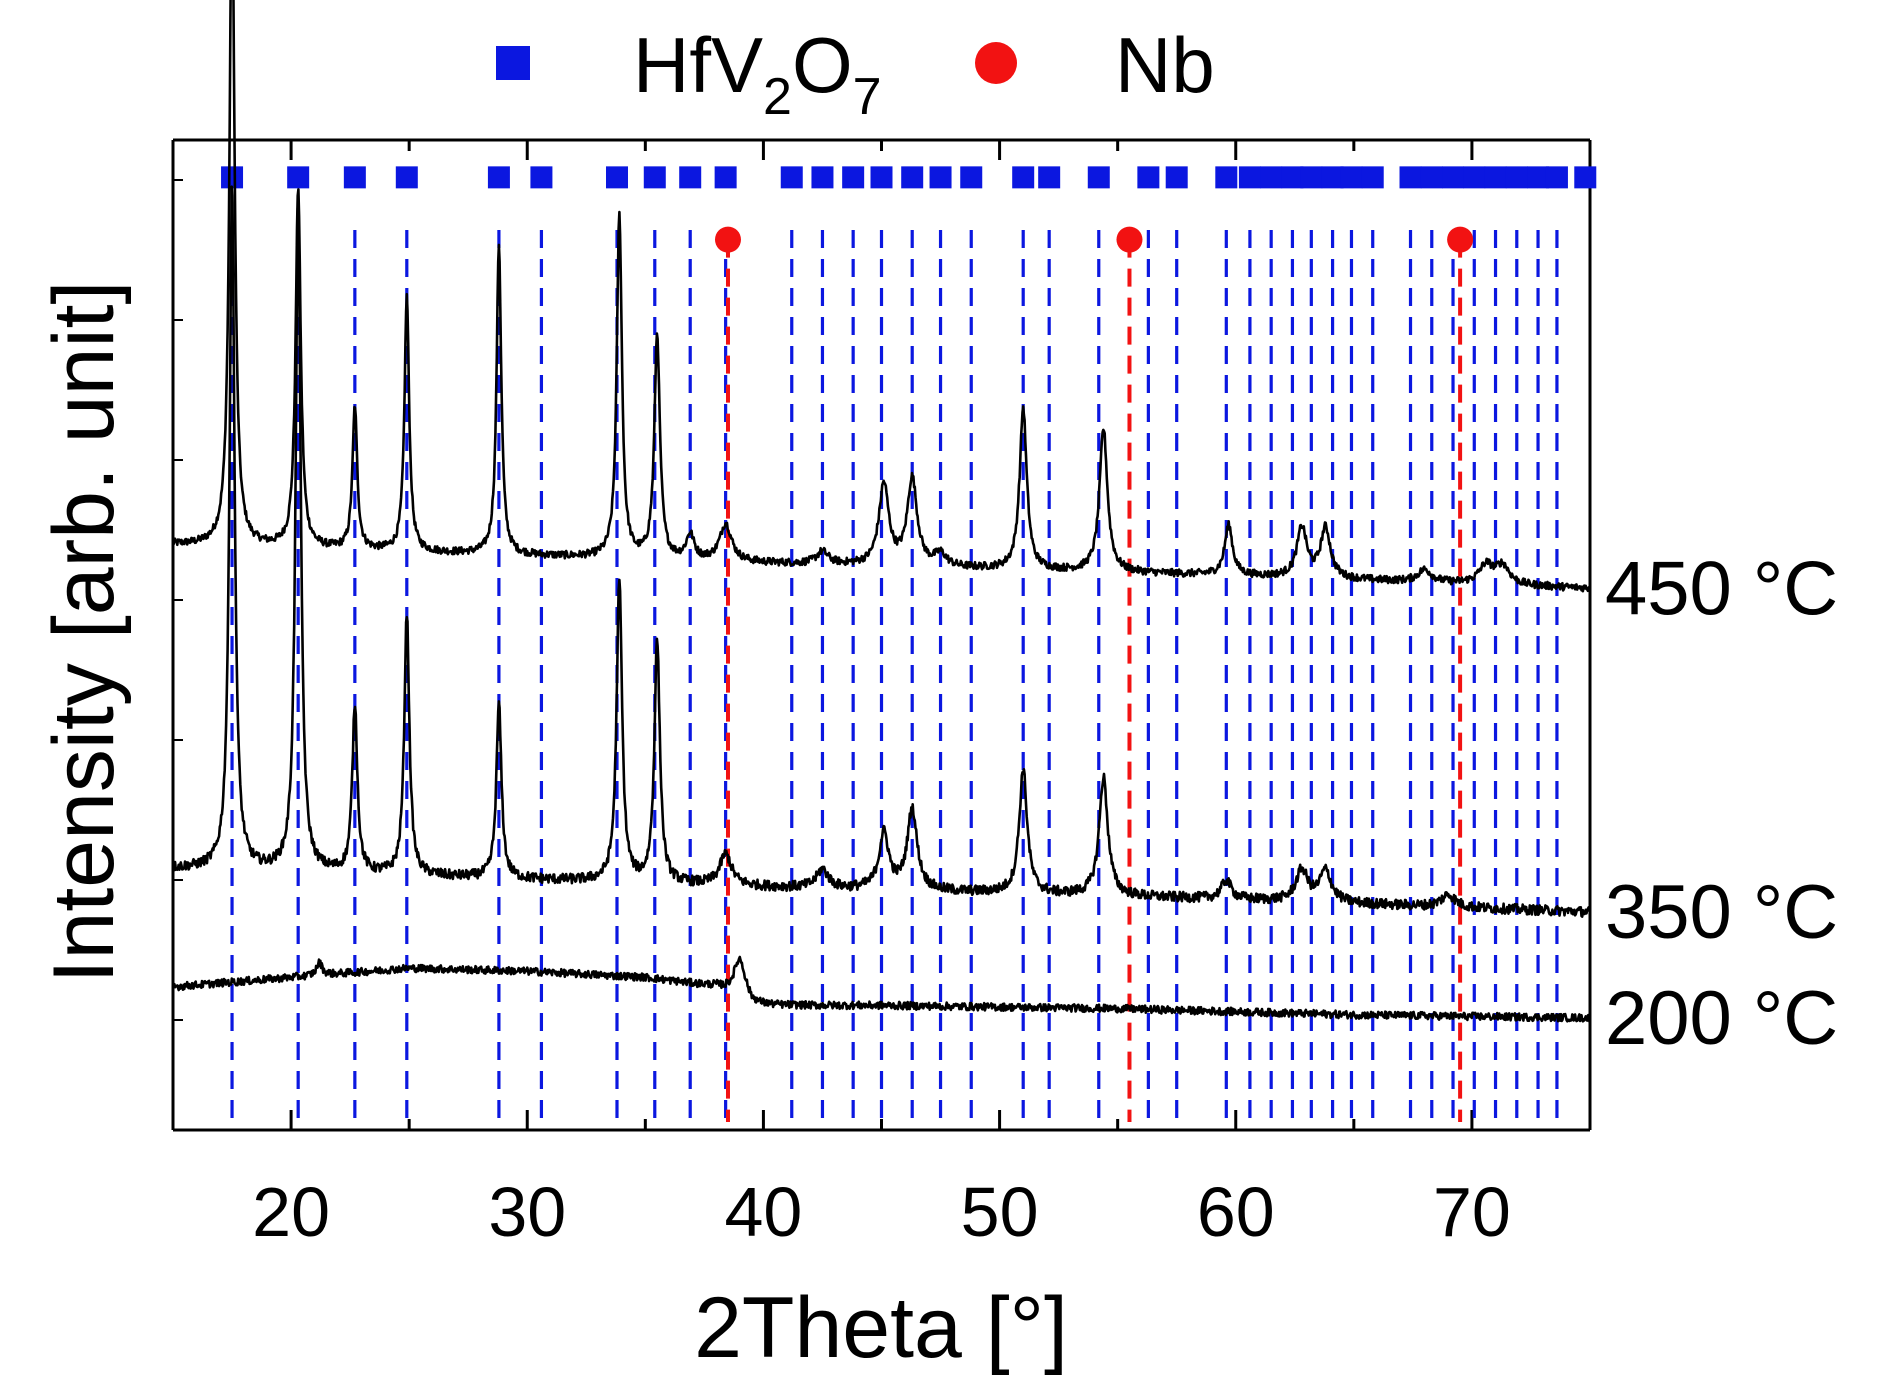  What do you see at coordinates (1472, 1212) in the screenshot?
I see `x-tick-label: 70` at bounding box center [1472, 1212].